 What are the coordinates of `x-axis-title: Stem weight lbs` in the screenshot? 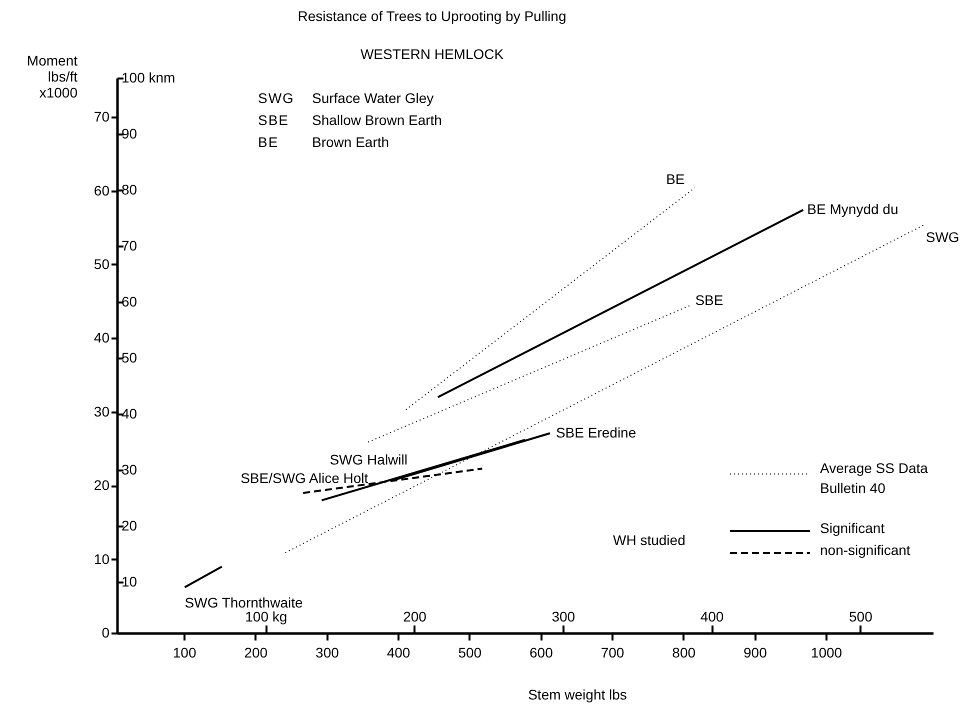 It's located at (577, 694).